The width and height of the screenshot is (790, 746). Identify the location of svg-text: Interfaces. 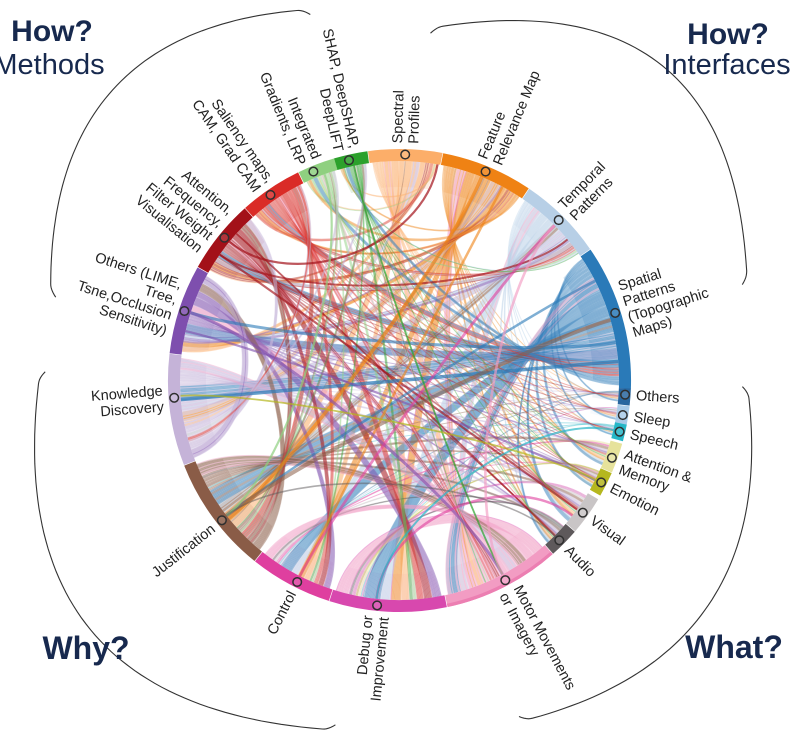
(726, 65).